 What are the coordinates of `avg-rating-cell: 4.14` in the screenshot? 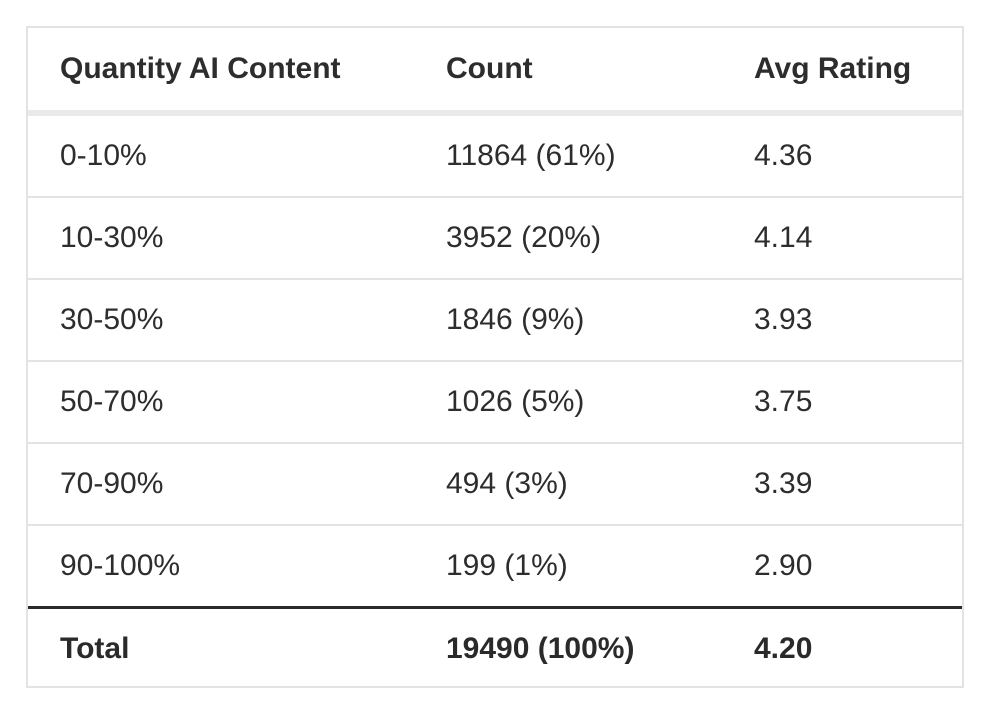 It's located at (842, 238).